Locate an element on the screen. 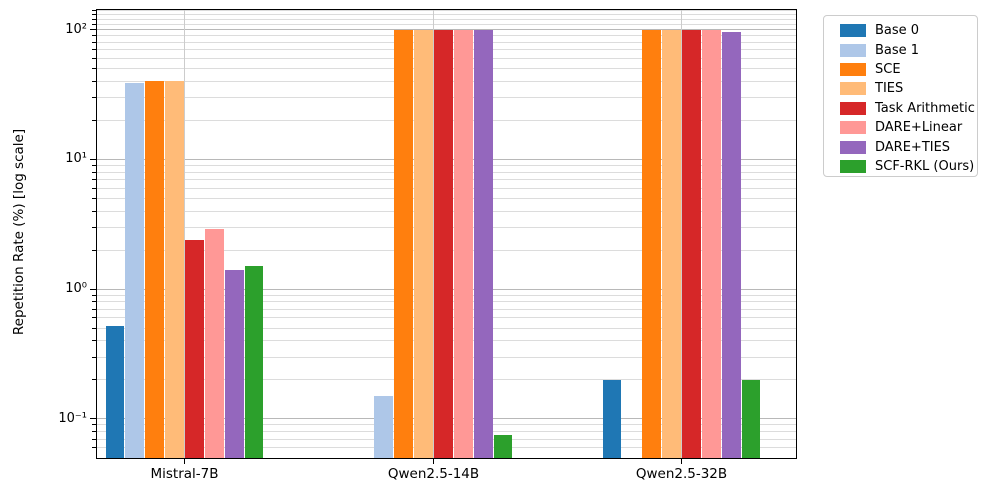 This screenshot has height=490, width=987. bar-base-0-mistral-7b is located at coordinates (115, 392).